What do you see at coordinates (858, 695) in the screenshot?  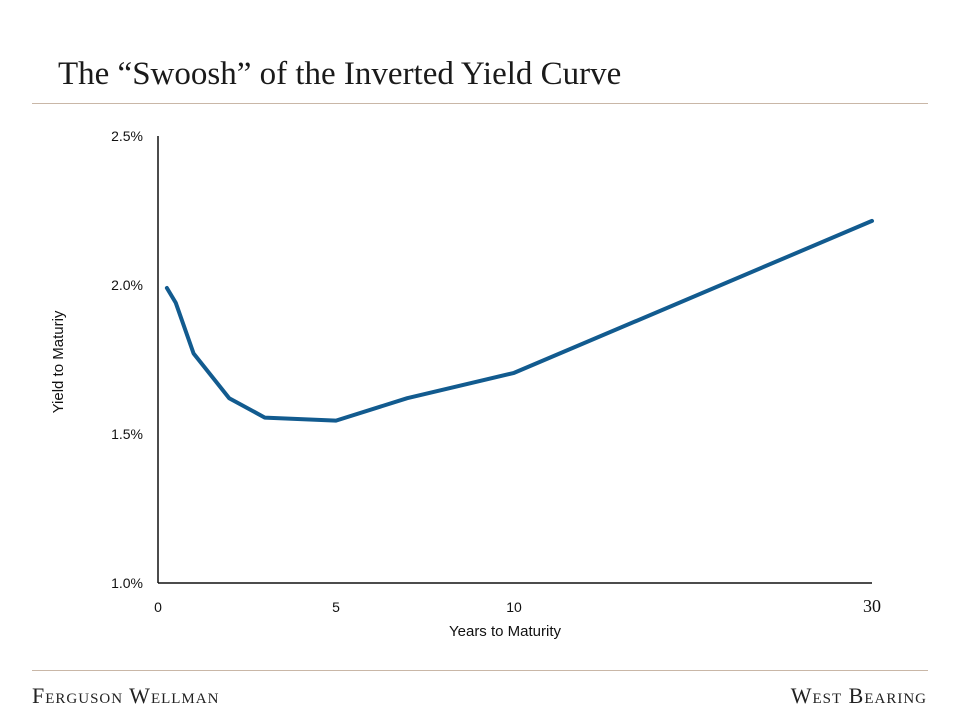 I see `footer-right-brand: West Bearing` at bounding box center [858, 695].